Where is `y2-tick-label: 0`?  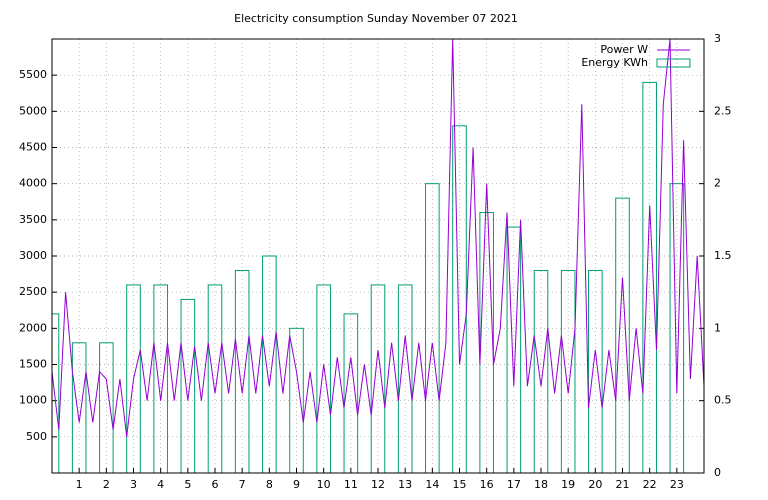
y2-tick-label: 0 is located at coordinates (717, 472).